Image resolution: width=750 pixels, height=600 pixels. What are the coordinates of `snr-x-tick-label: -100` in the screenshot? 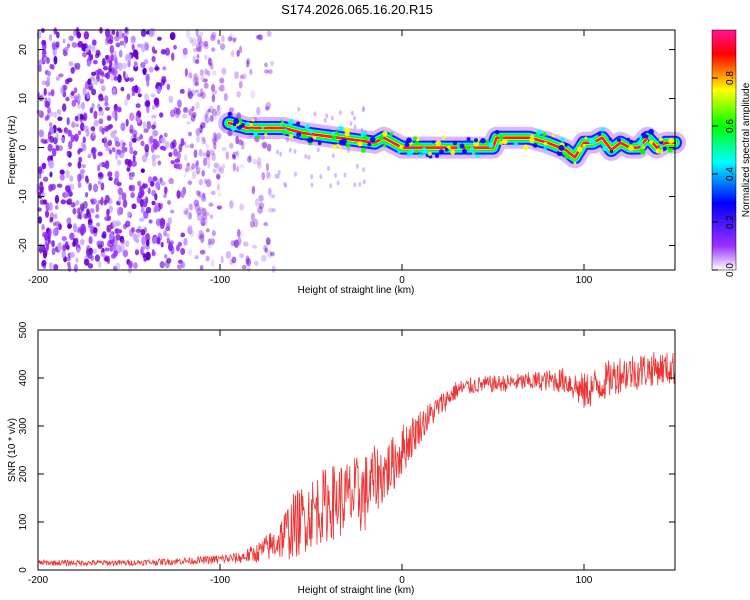 It's located at (220, 580).